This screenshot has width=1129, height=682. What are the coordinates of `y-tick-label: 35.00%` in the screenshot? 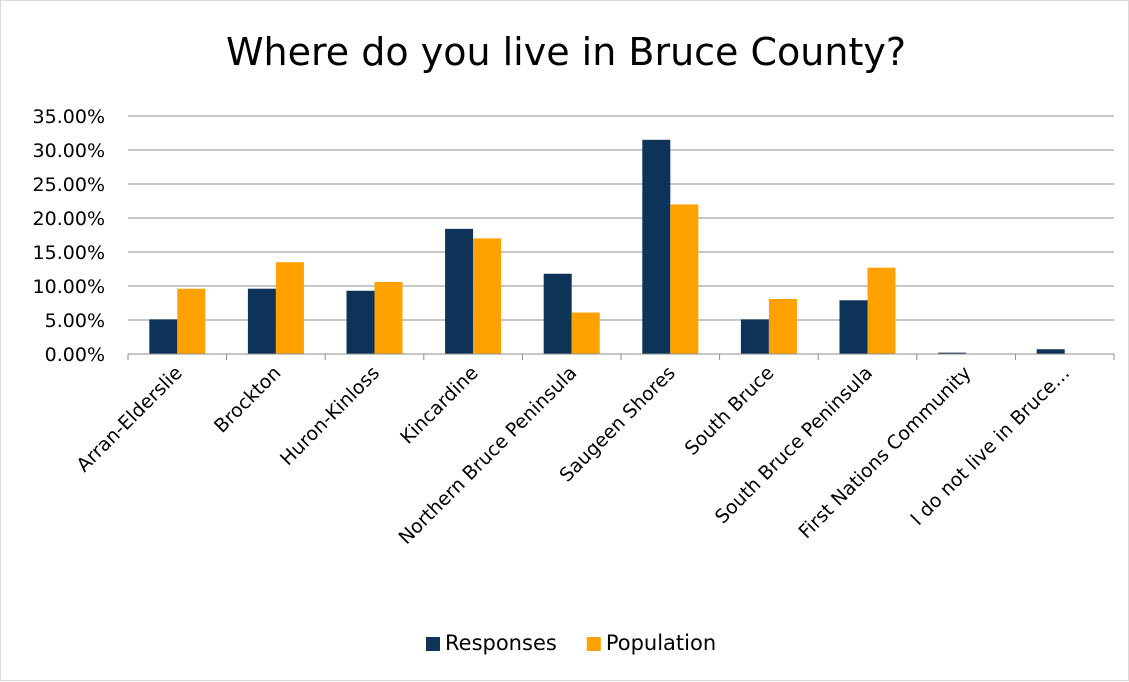 It's located at (69, 117).